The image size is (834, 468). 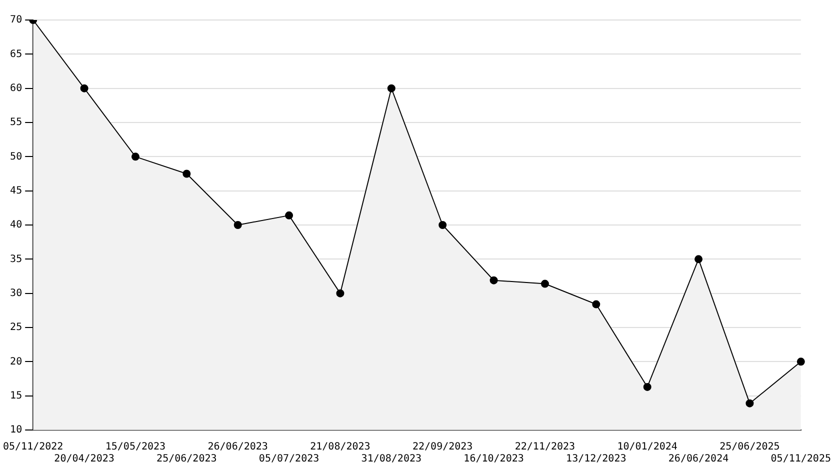 I want to click on y-tick-label: 20, so click(x=16, y=362).